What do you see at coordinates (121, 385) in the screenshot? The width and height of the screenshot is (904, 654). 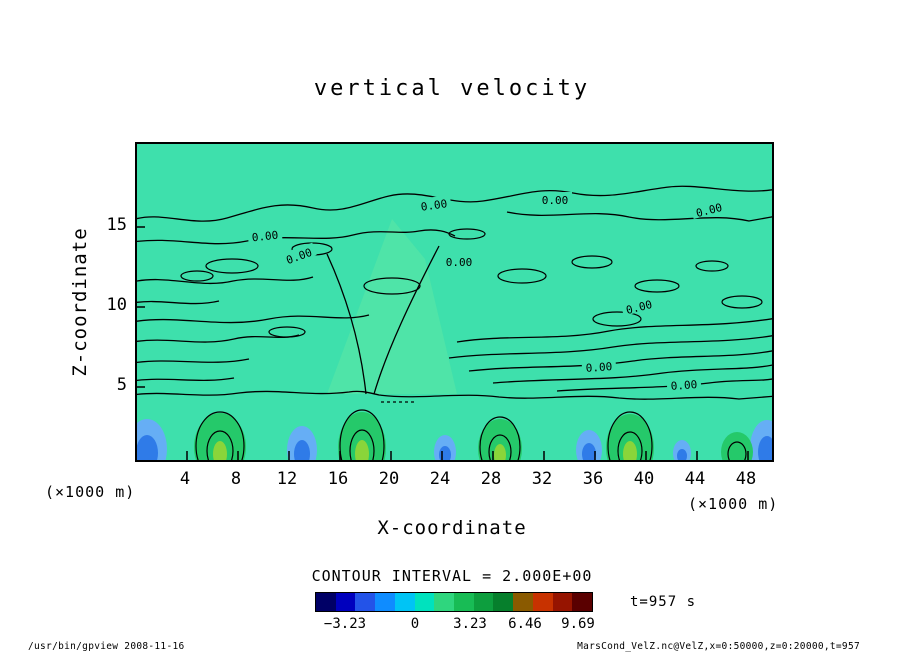 I see `y-tick-label: 5` at bounding box center [121, 385].